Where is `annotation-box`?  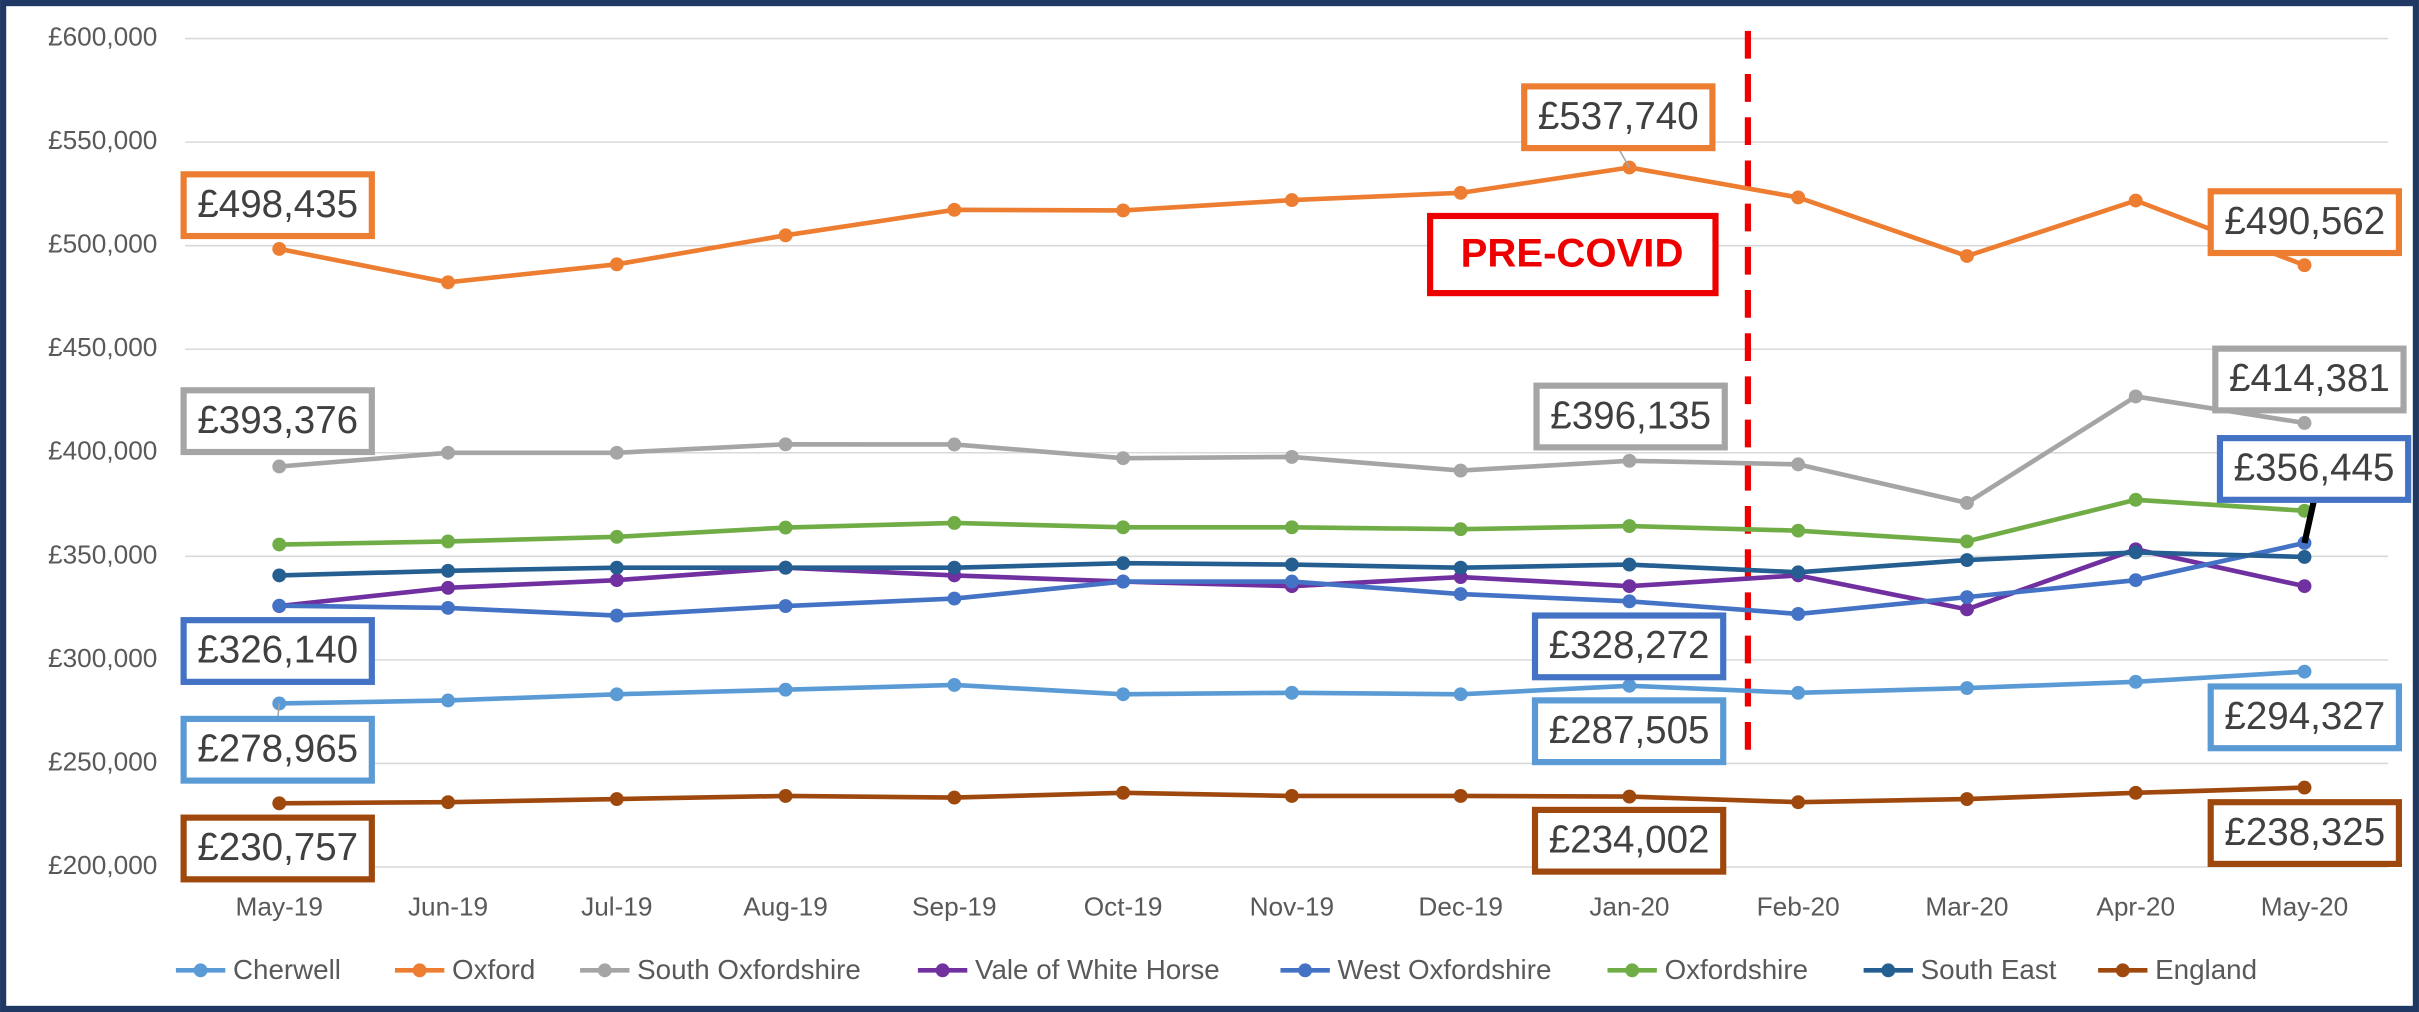 annotation-box is located at coordinates (1573, 254).